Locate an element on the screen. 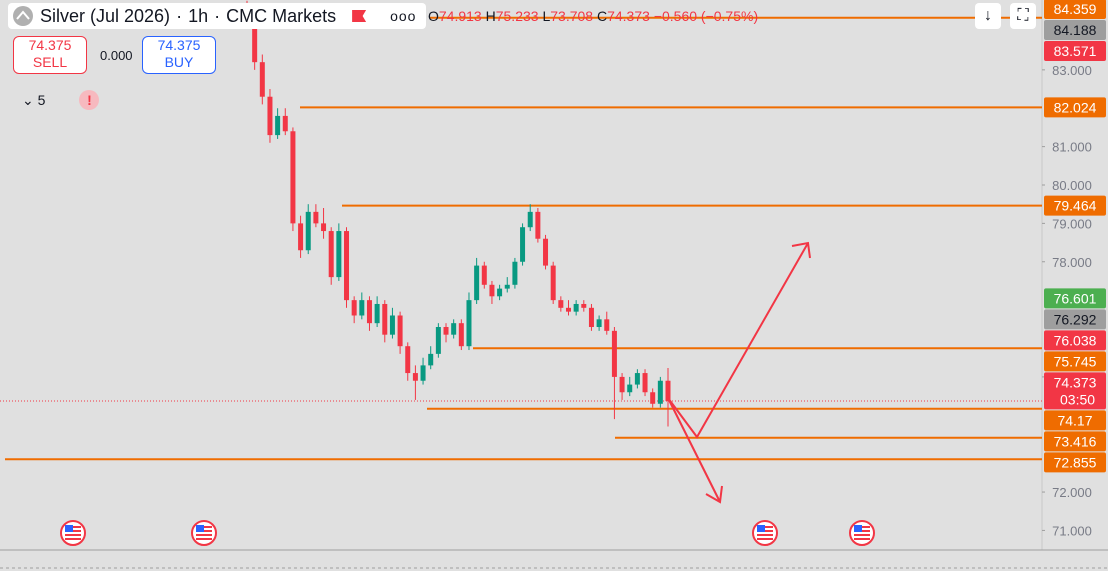  countdown: 03:50 is located at coordinates (1077, 399).